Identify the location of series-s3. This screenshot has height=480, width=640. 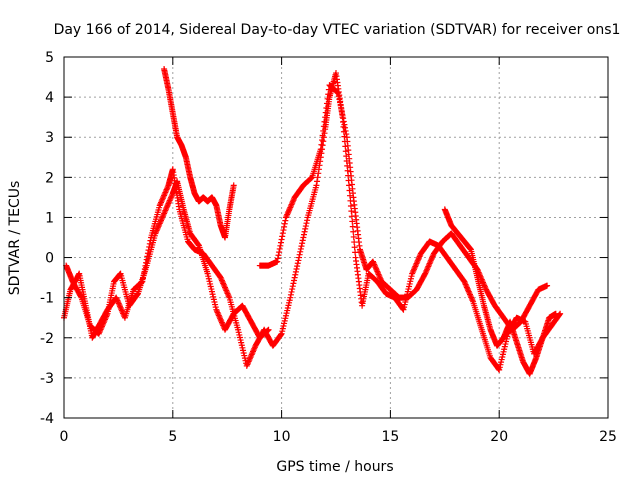
(167, 259).